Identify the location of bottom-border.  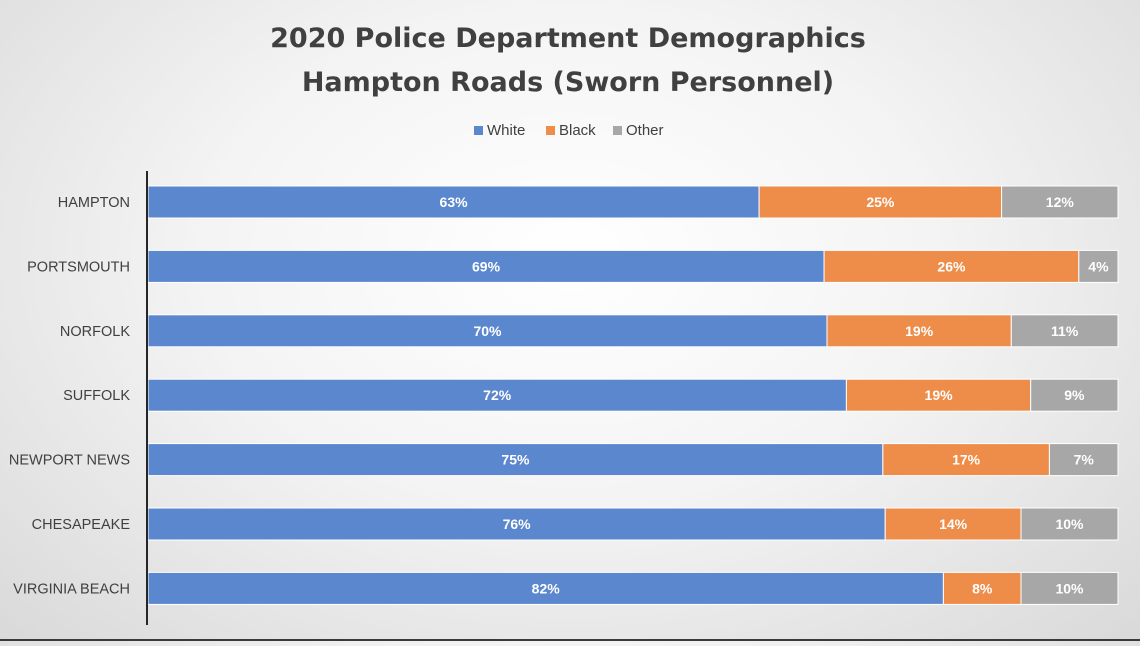
(570, 640).